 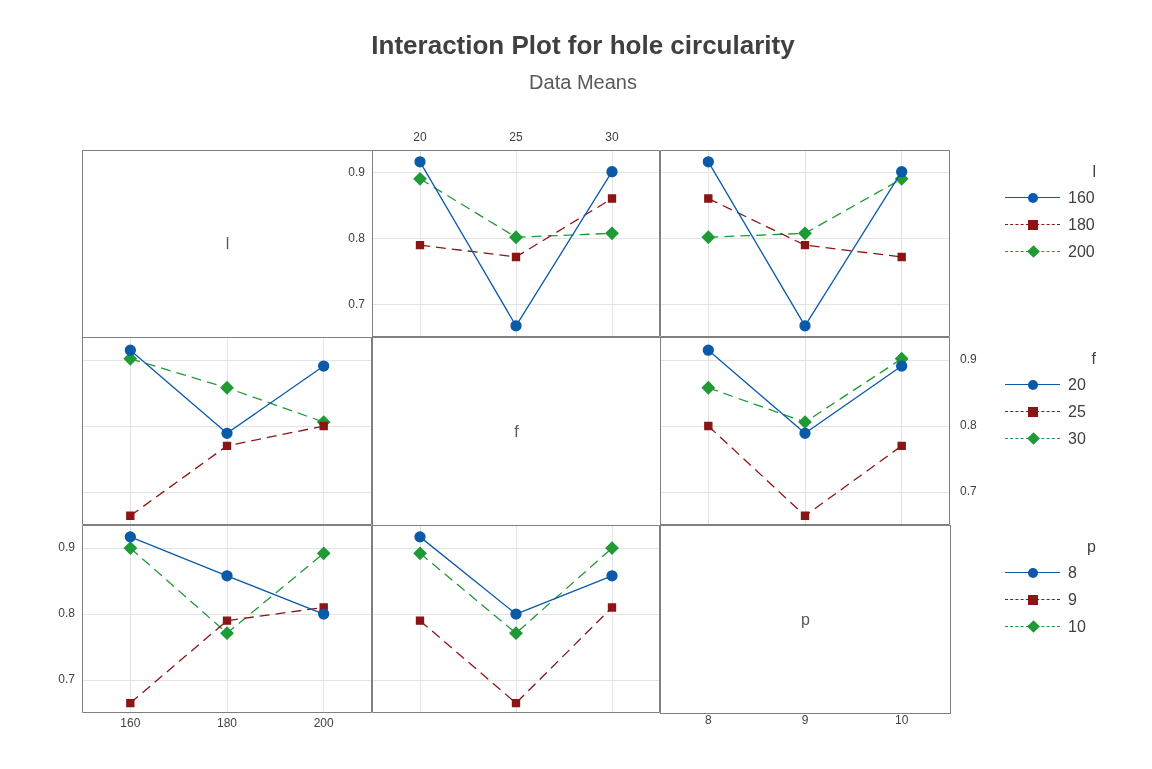 I want to click on legend-title: l, so click(x=1094, y=172).